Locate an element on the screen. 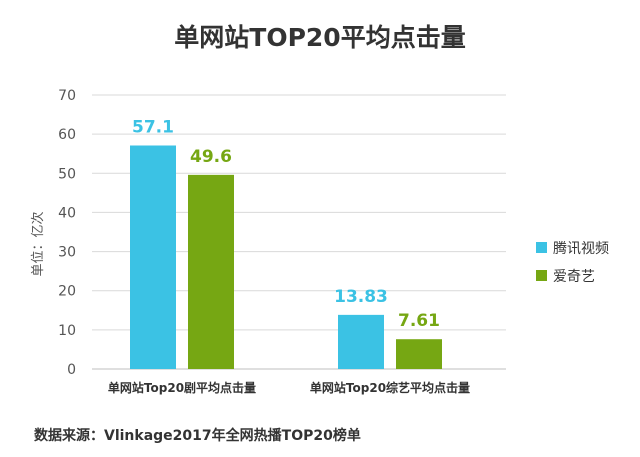 This screenshot has height=457, width=640. source-note: 数据来源：Vlinkage2017年全网热播TOP20榜单 is located at coordinates (197, 436).